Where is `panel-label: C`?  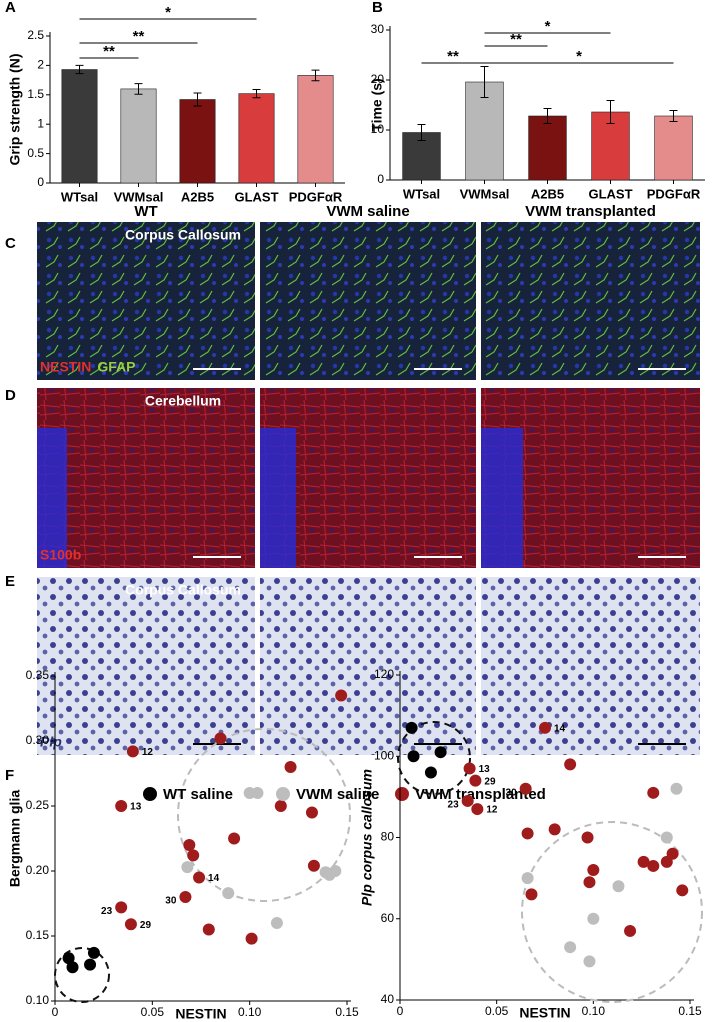 panel-label: C is located at coordinates (10, 243).